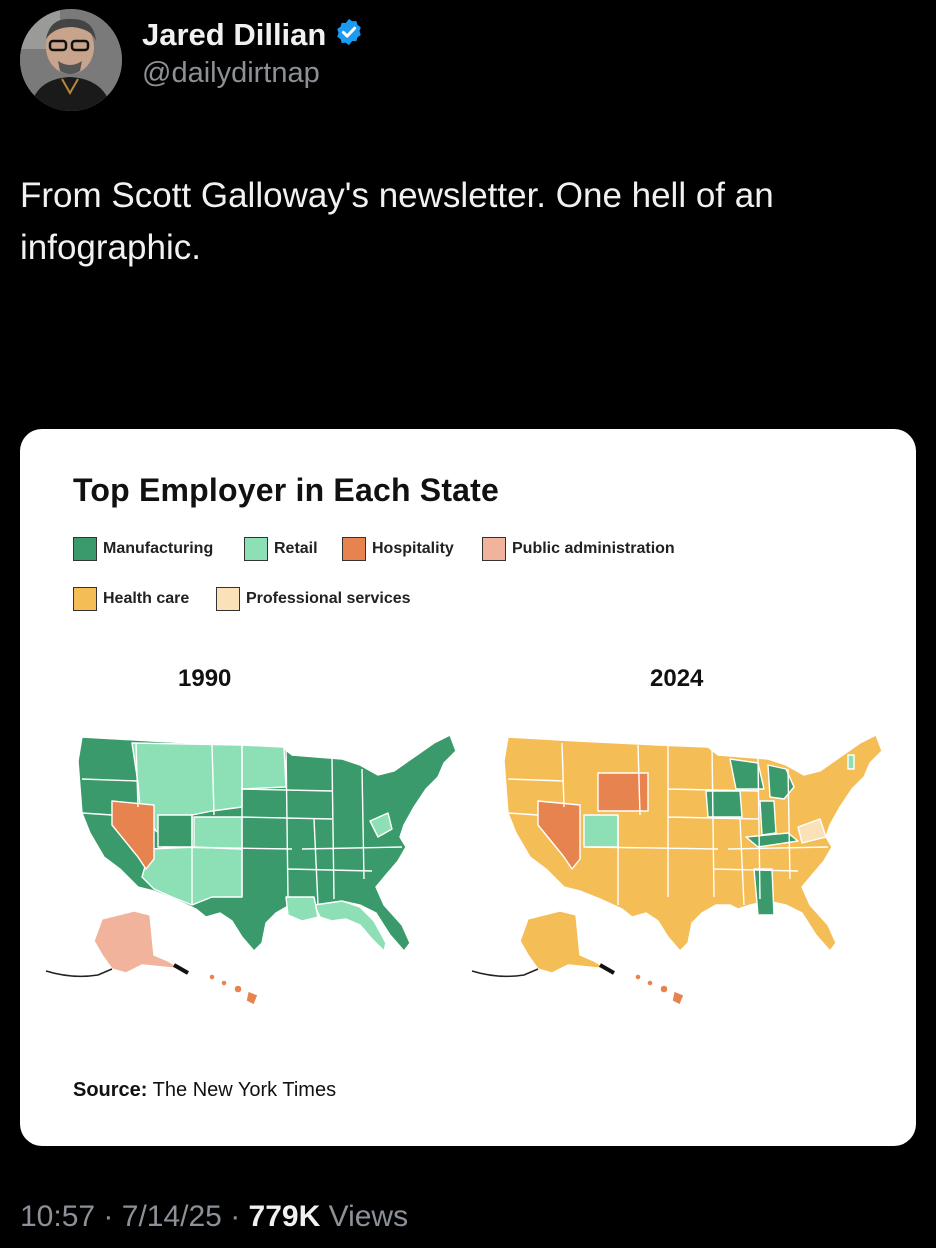  I want to click on legend-item-retail: Retail, so click(281, 549).